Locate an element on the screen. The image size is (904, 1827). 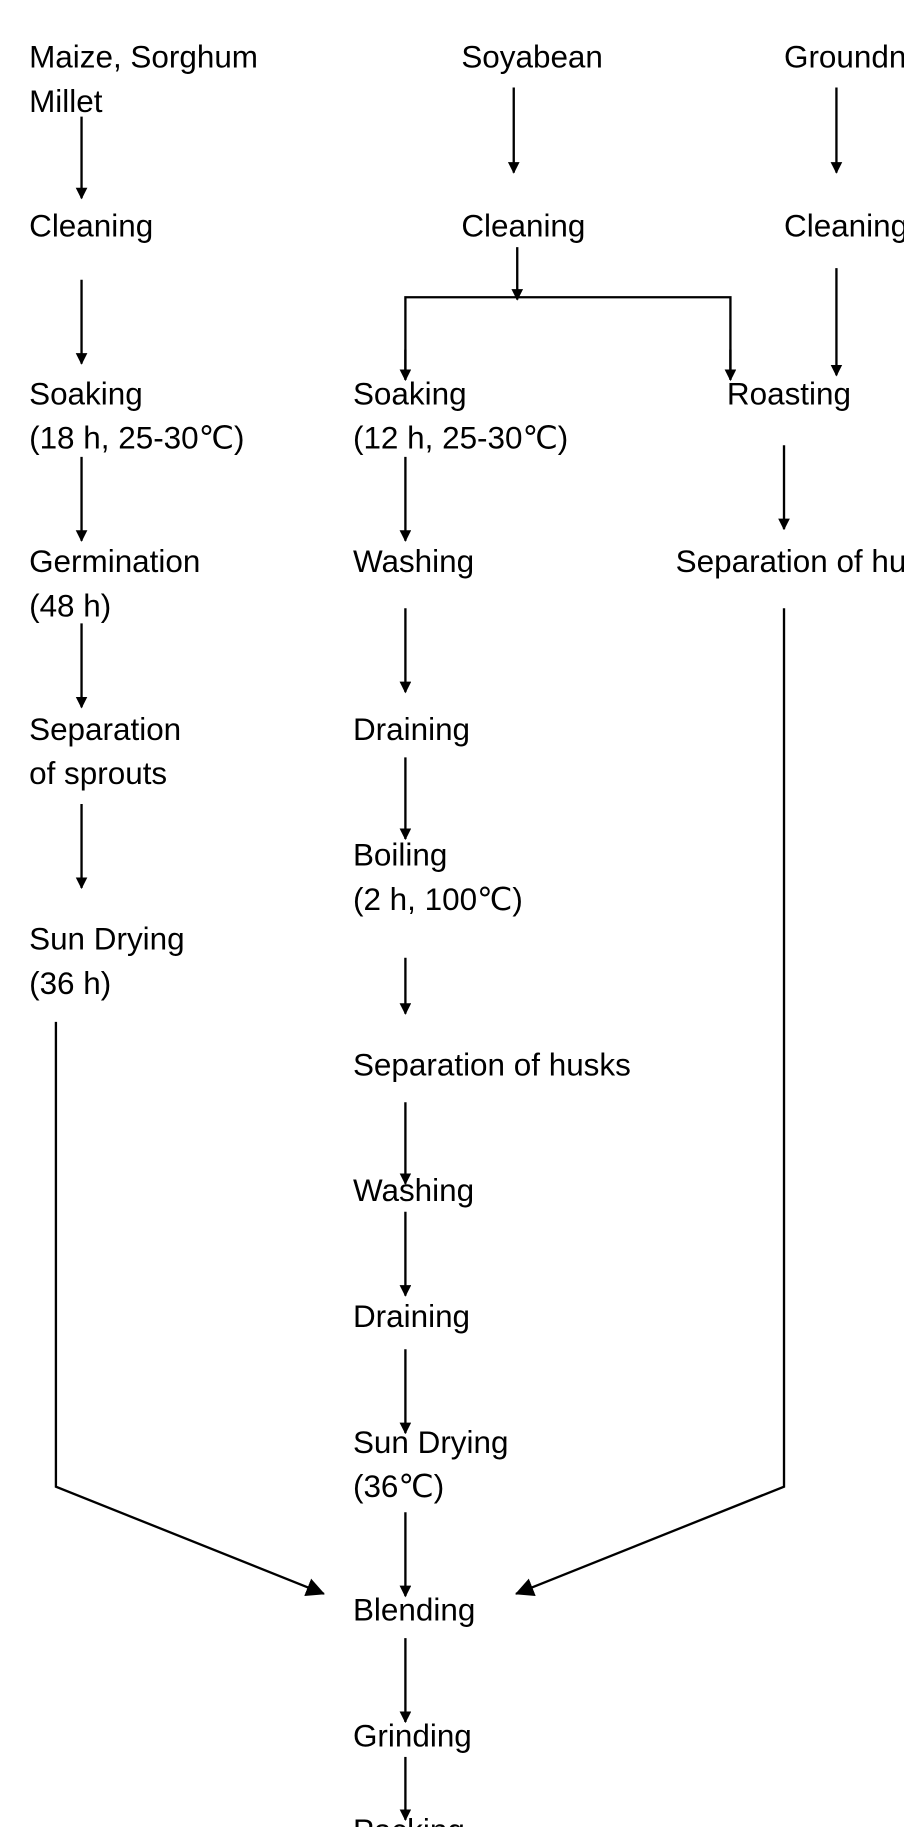
grinding: Grinding is located at coordinates (412, 1735).